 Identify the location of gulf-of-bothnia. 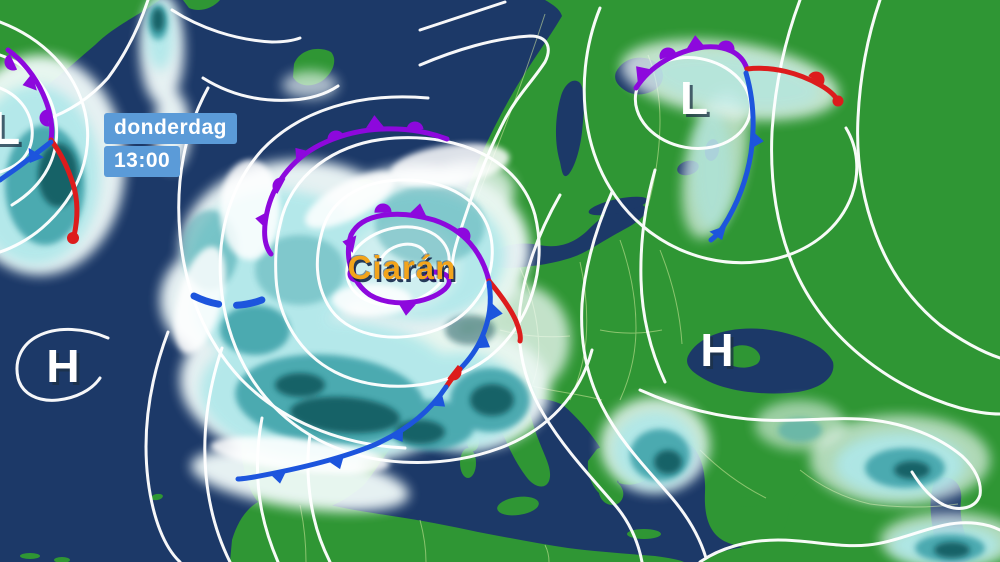
(569, 128).